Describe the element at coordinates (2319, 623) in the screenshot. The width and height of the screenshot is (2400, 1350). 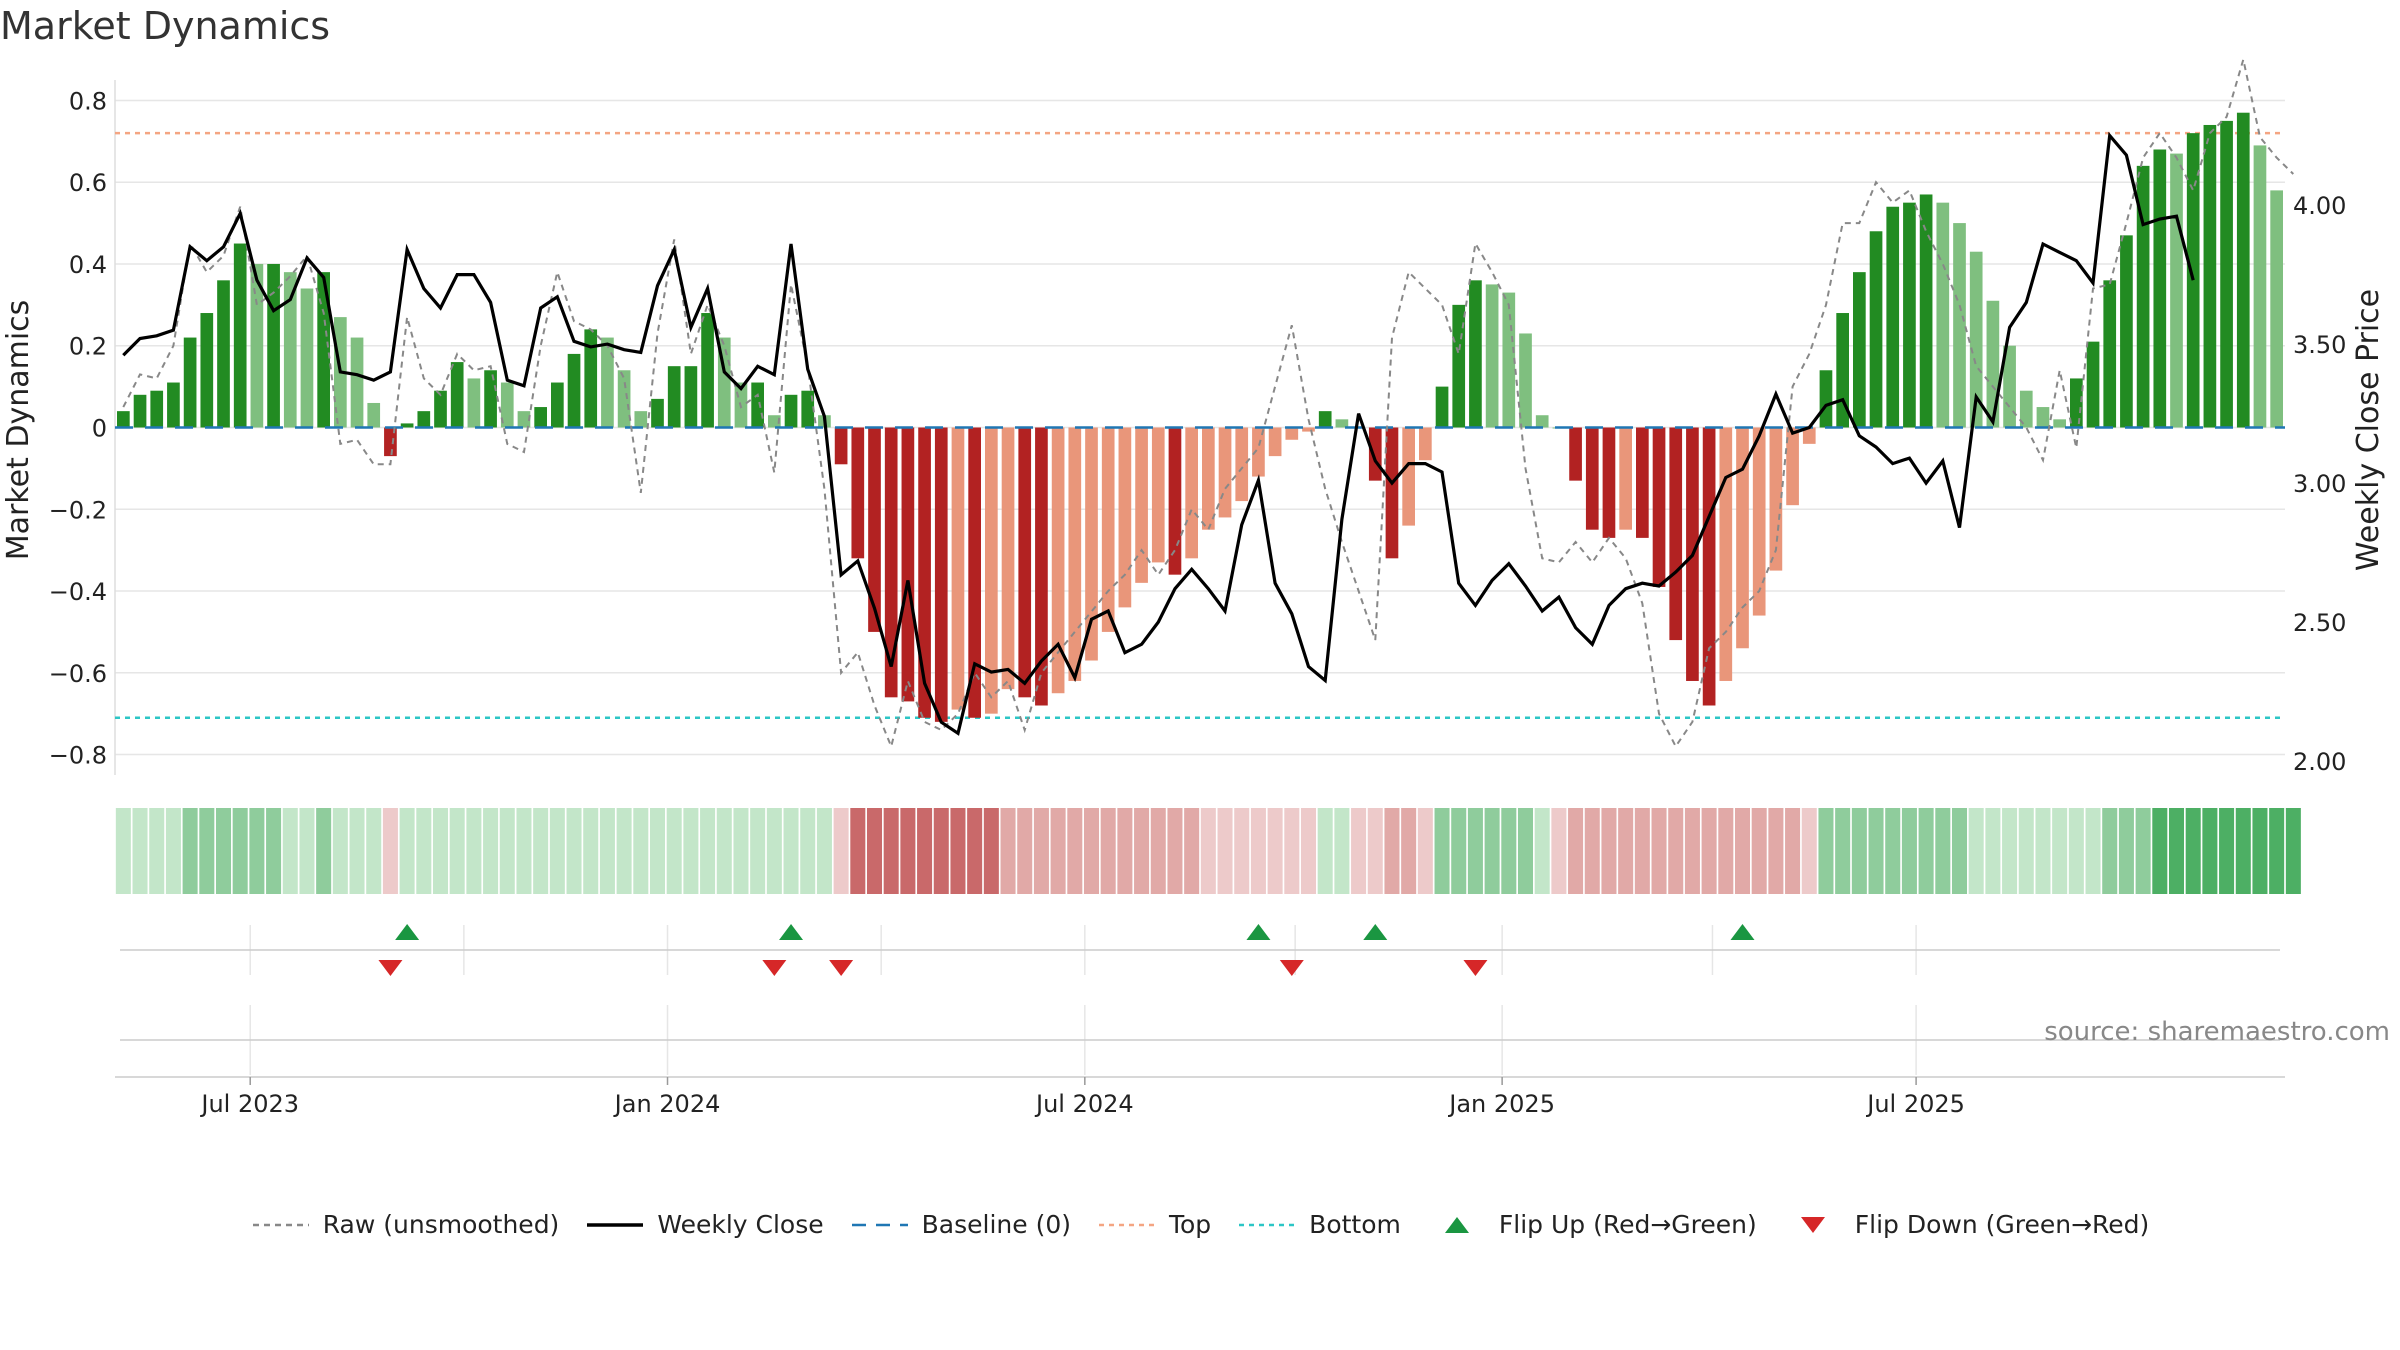
I see `y2-tick-label: 2.50` at that location.